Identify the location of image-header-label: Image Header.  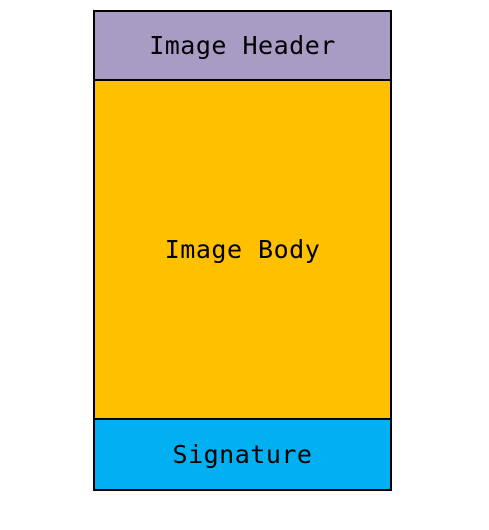
(242, 45).